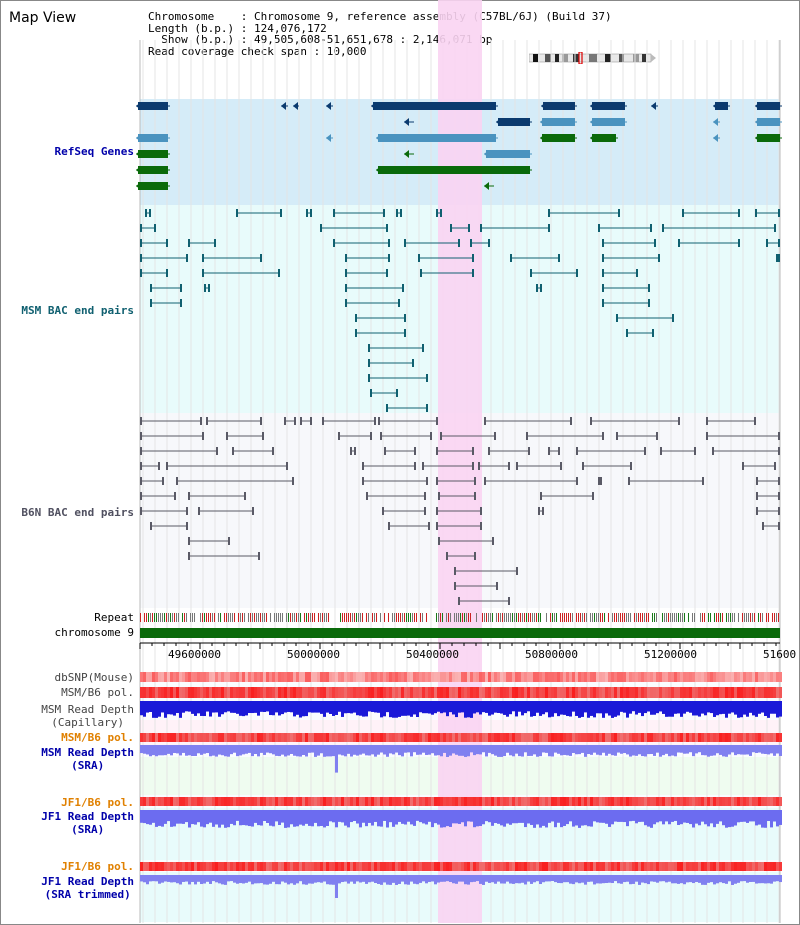  I want to click on label-jf1-depth: JF1 Read Depth (SRA), so click(87, 823).